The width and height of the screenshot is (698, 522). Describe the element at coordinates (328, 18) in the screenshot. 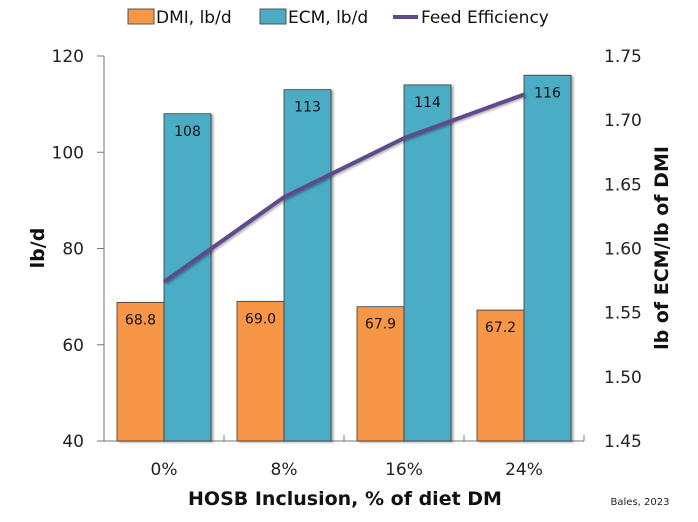

I see `legend-label-ecm: ECM, lb/d` at that location.